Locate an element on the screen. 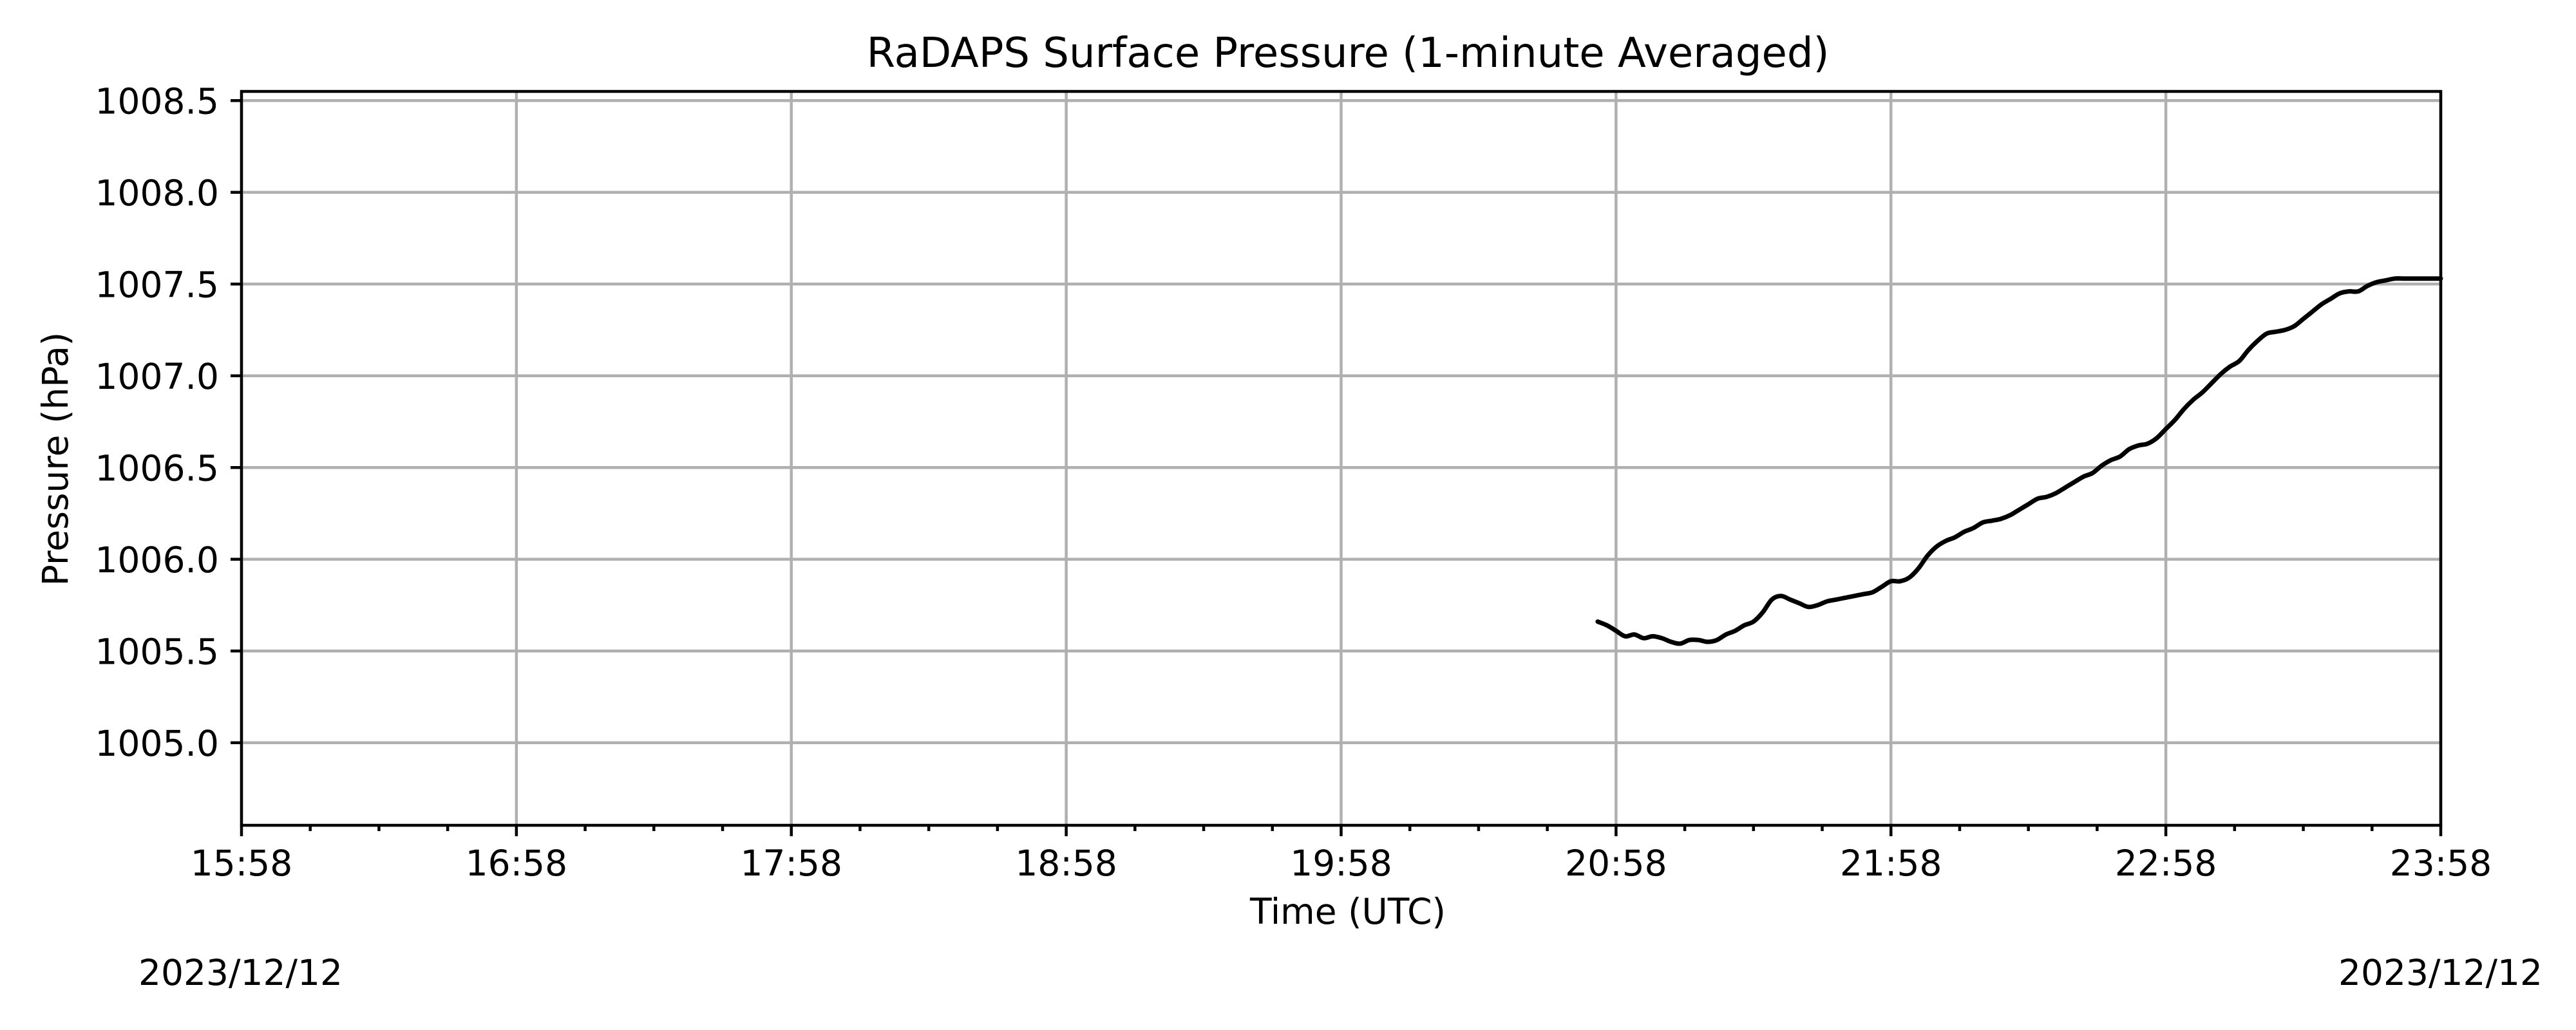 The height and width of the screenshot is (1030, 2576). x-tick-label: 19:58 is located at coordinates (1341, 863).